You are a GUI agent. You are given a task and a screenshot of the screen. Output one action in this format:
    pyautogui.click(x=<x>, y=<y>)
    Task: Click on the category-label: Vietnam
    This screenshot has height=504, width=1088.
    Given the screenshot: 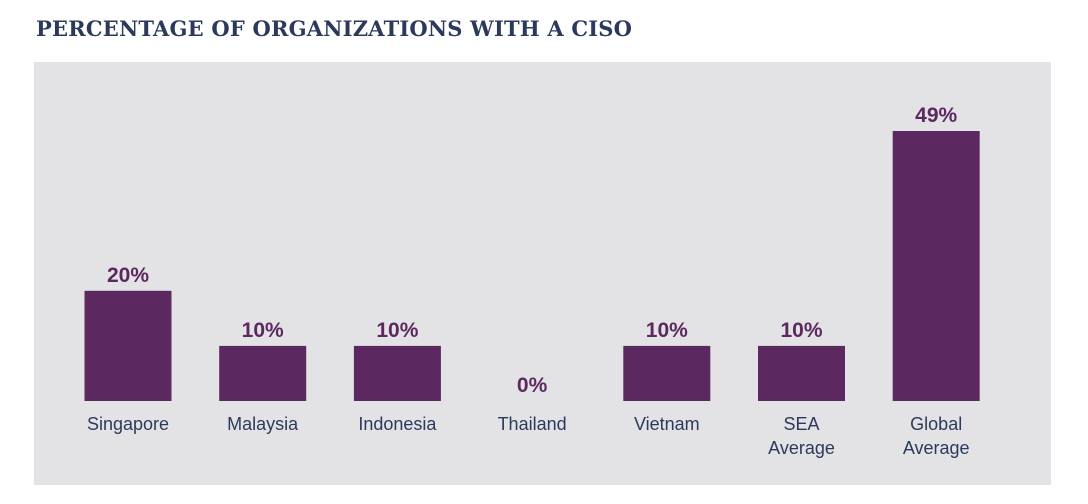 What is the action you would take?
    pyautogui.click(x=667, y=424)
    